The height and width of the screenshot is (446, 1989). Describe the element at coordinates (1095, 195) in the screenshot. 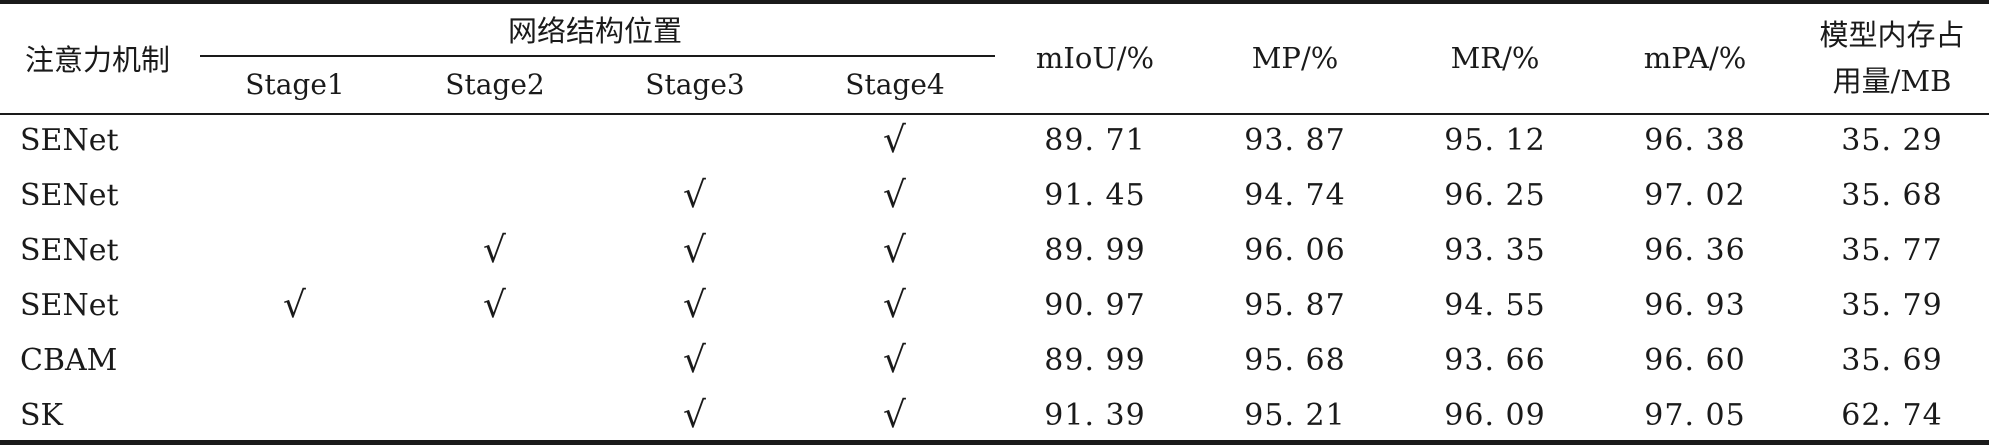

I see `cell-miou: 91. 45` at that location.